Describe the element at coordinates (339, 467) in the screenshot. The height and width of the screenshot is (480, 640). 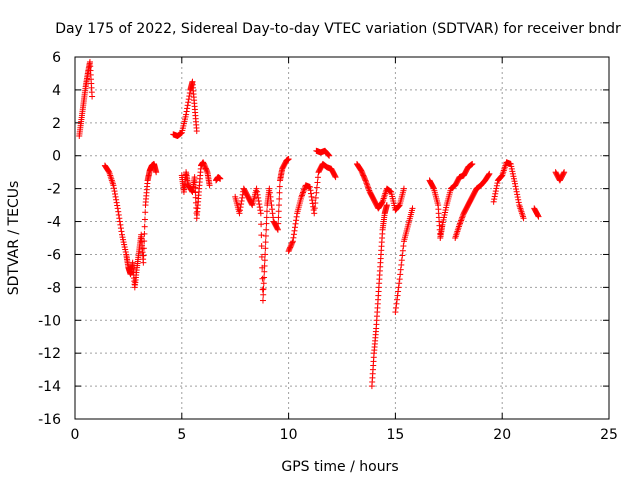
I see `x-axis-title: GPS time / hours` at that location.